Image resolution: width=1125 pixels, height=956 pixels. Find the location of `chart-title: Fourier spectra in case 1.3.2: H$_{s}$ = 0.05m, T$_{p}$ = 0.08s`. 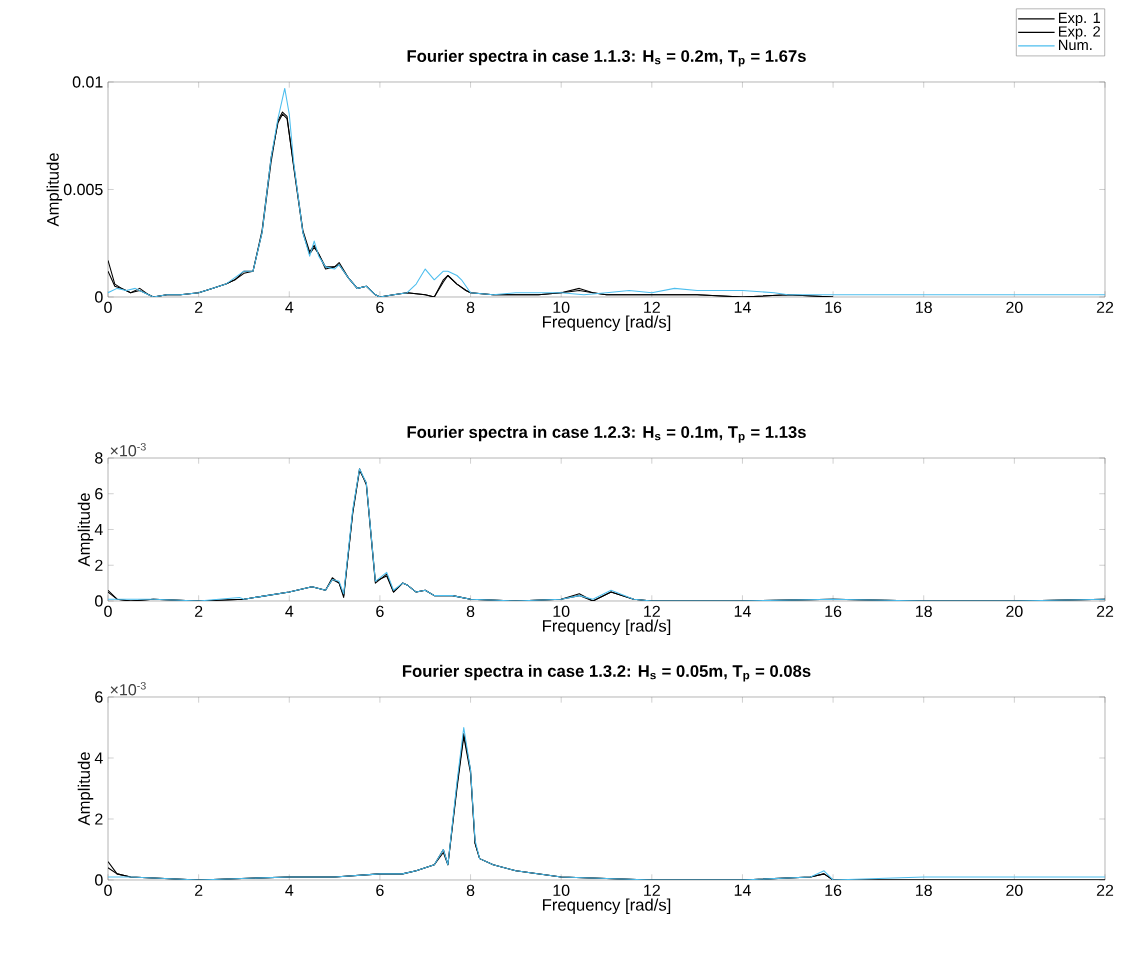

chart-title: Fourier spectra in case 1.3.2: H$_{s}$ = 0.05m, T$_{p}$ = 0.08s is located at coordinates (606, 673).